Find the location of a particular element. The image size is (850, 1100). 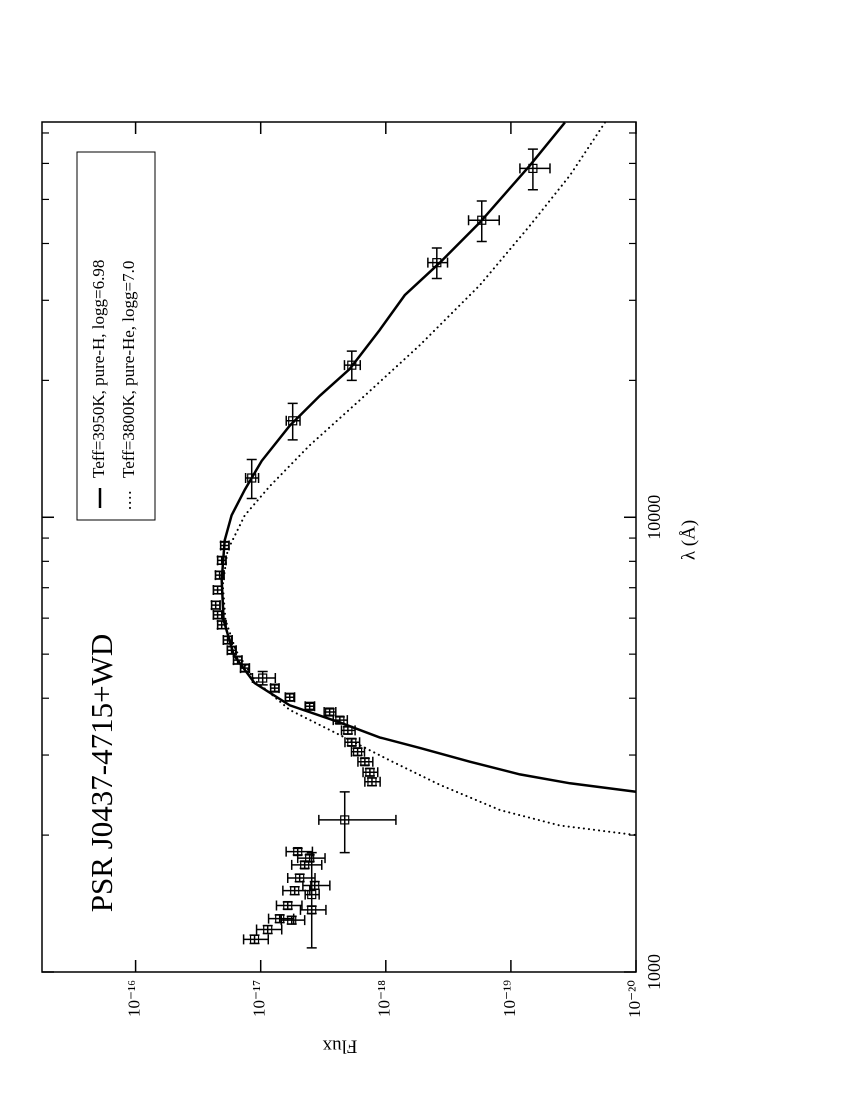

x-axis-label: λ (Å) is located at coordinates (688, 540).